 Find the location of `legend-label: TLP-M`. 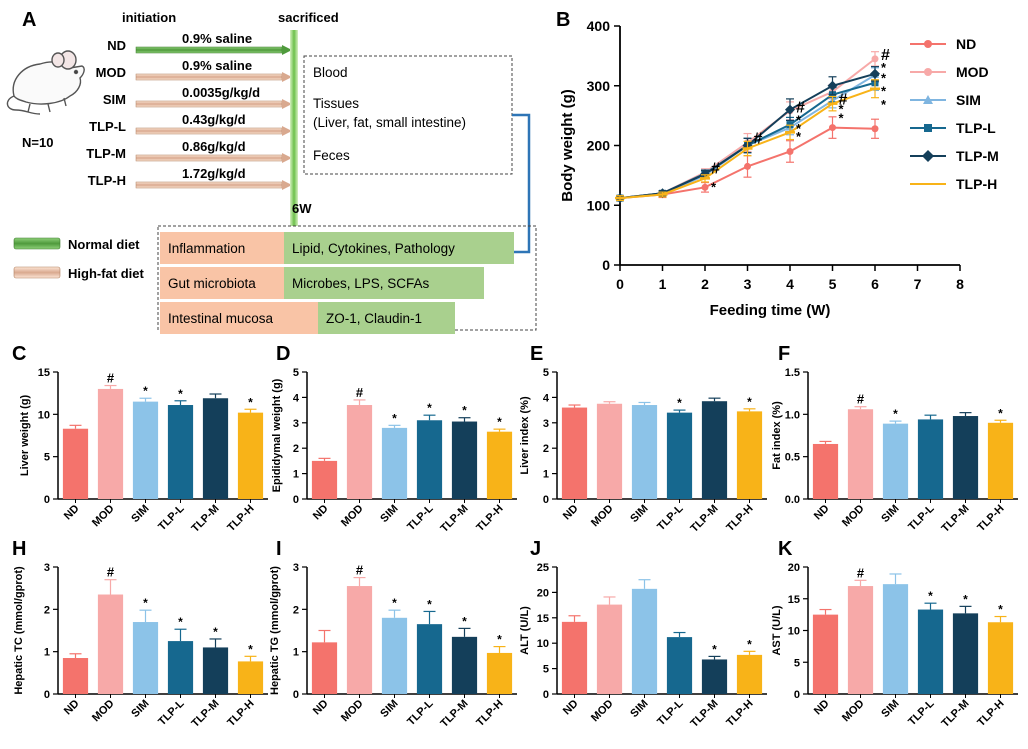

legend-label: TLP-M is located at coordinates (977, 156).